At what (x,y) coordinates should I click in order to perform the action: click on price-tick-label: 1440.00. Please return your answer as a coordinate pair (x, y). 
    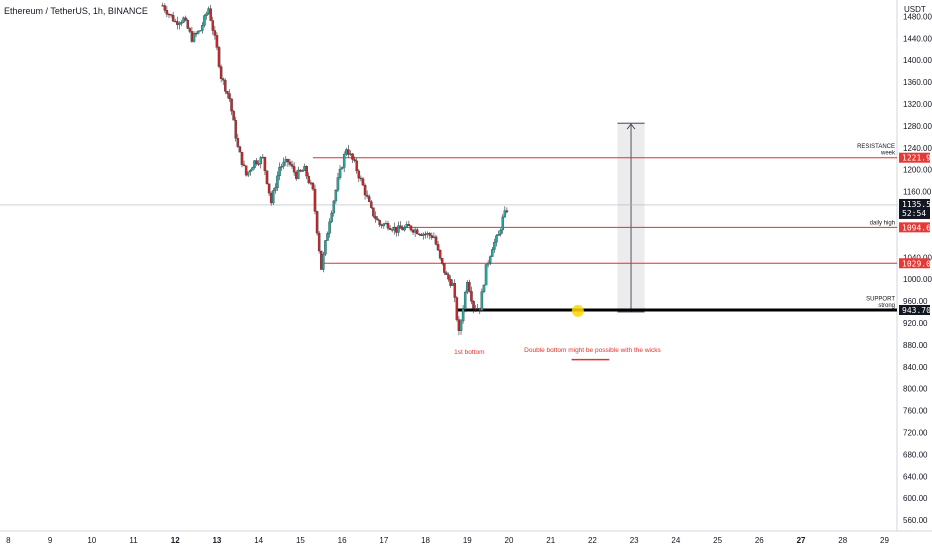
    Looking at the image, I should click on (917, 38).